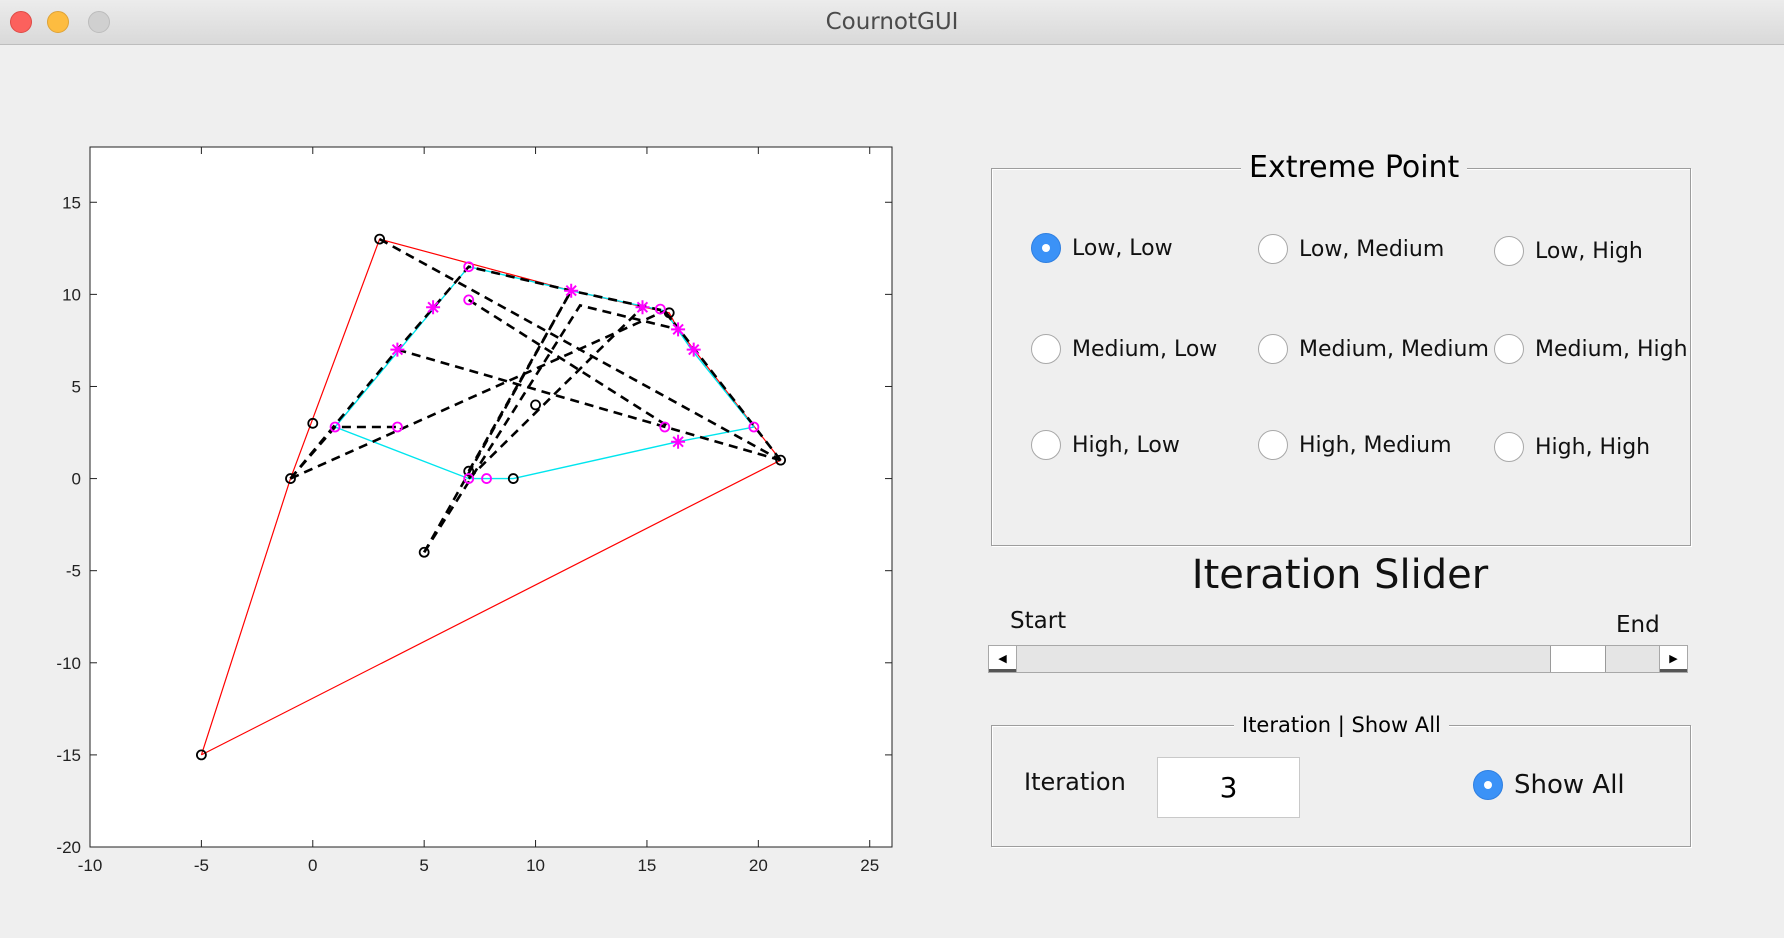  I want to click on y-tick-label: -5, so click(73, 571).